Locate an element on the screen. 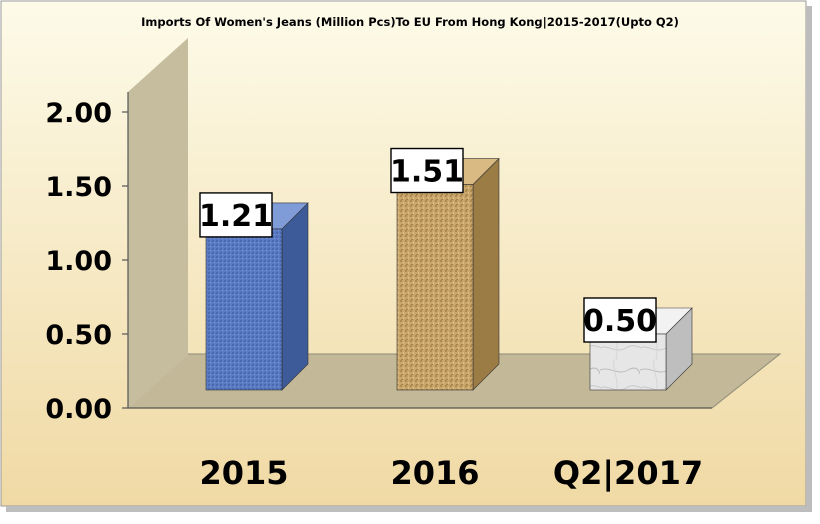 This screenshot has width=820, height=524. data-label: 1.51 is located at coordinates (427, 172).